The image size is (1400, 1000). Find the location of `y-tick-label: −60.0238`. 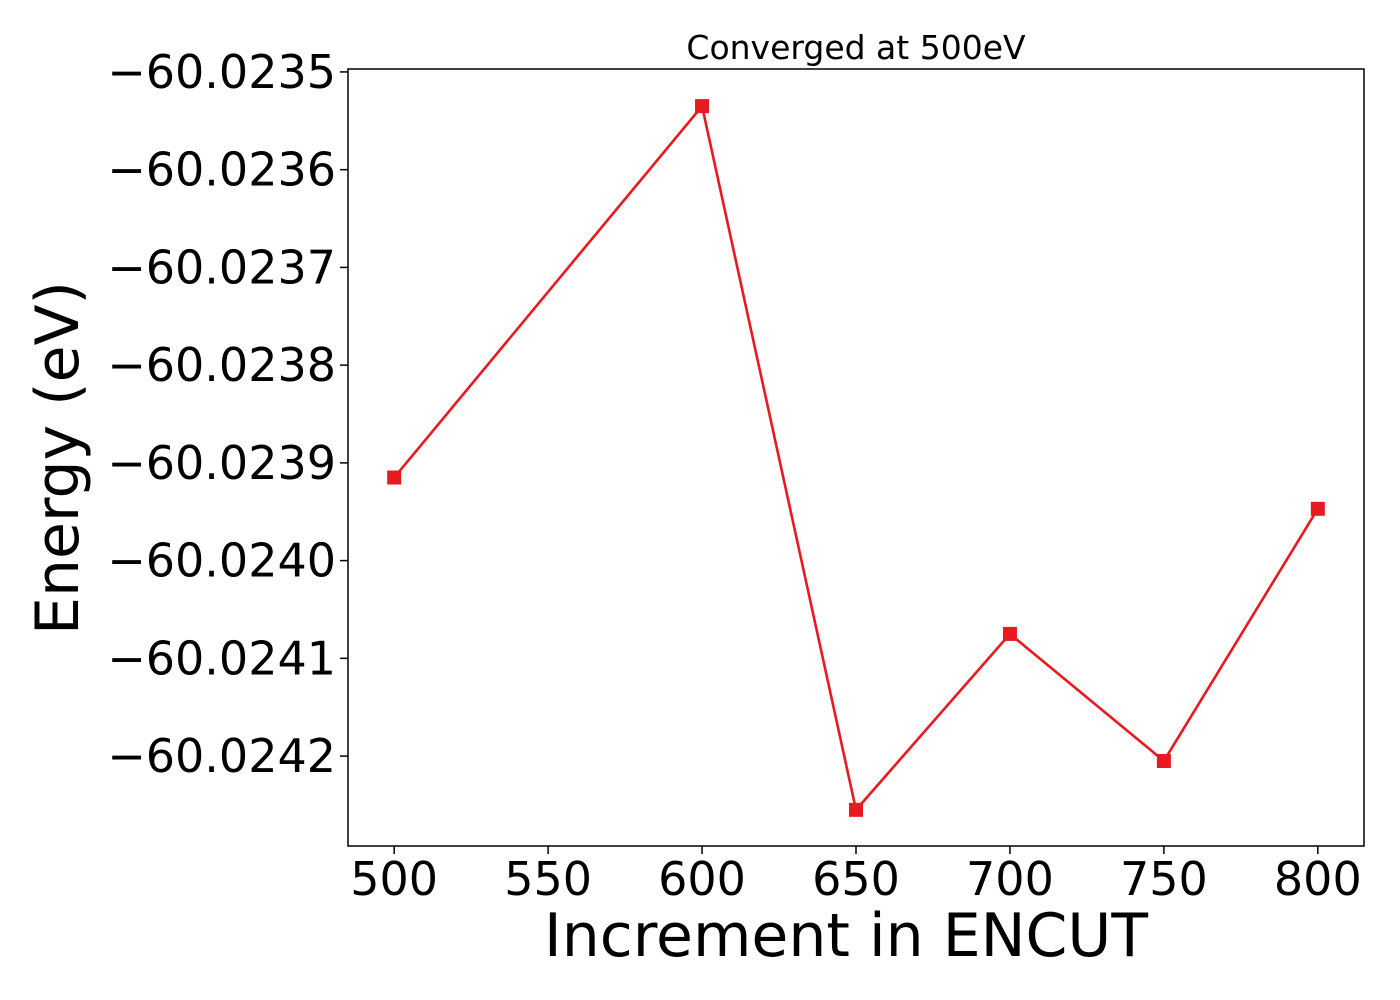

y-tick-label: −60.0238 is located at coordinates (221, 365).